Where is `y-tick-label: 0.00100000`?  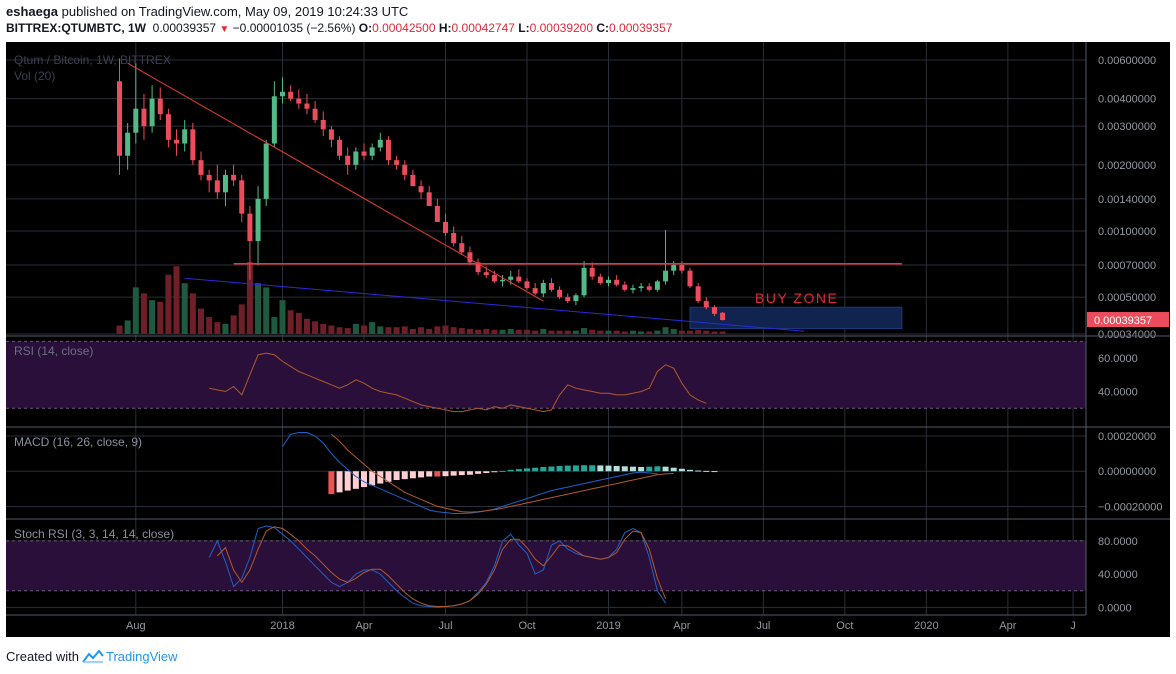
y-tick-label: 0.00100000 is located at coordinates (1127, 232).